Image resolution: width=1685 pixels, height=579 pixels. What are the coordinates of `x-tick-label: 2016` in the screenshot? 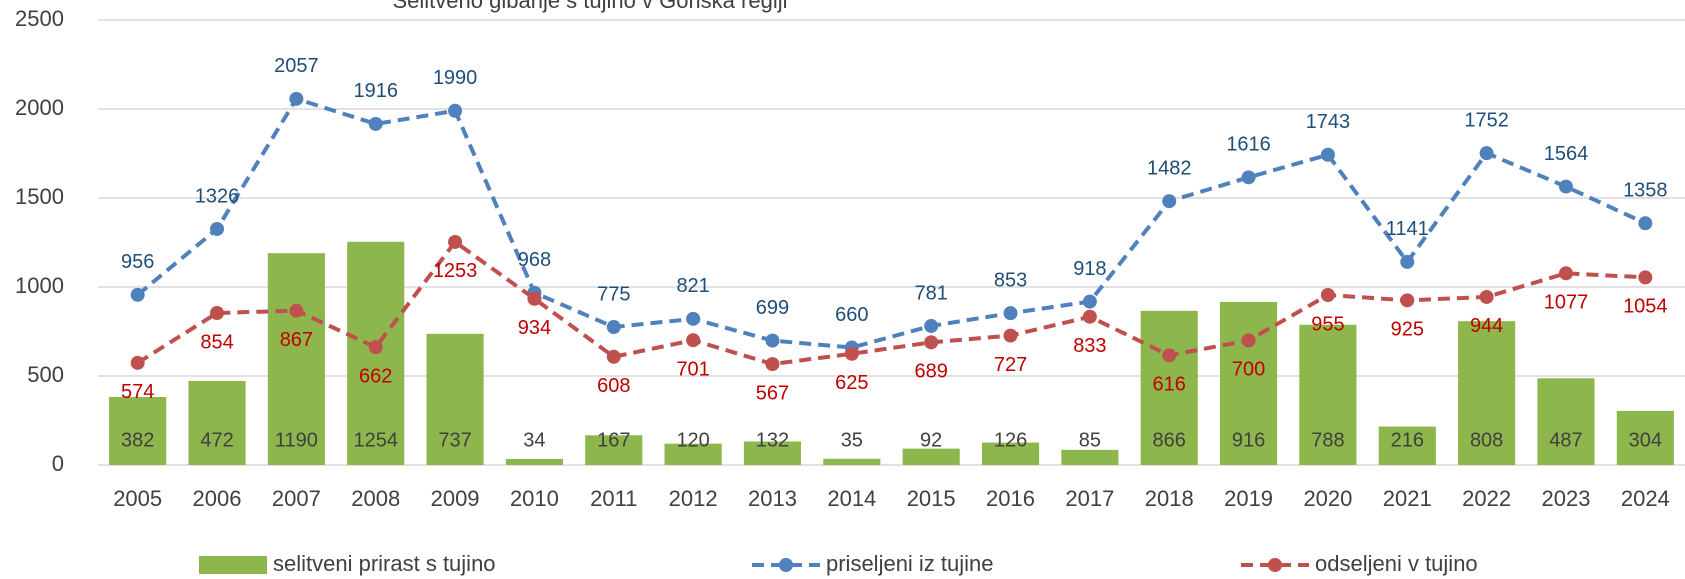 It's located at (1010, 498).